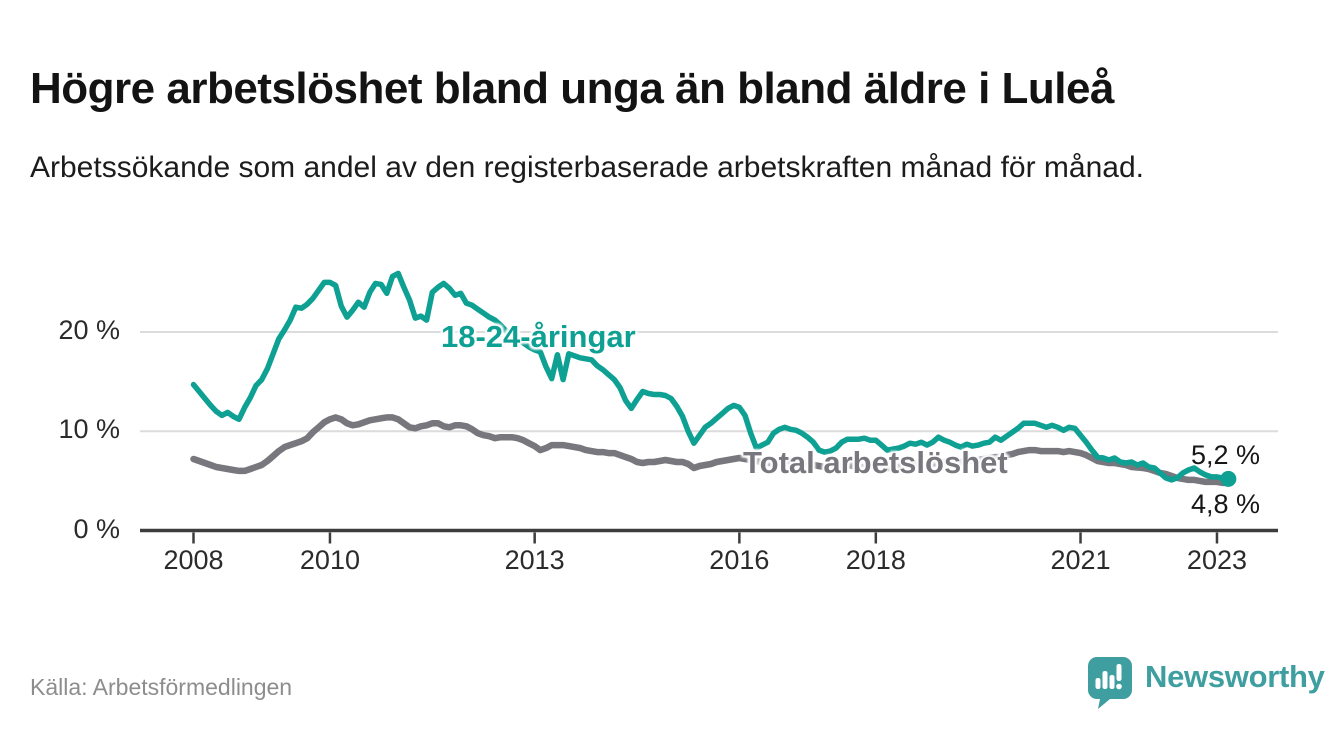 The image size is (1340, 734). I want to click on y-tick-label: 0 %, so click(96, 528).